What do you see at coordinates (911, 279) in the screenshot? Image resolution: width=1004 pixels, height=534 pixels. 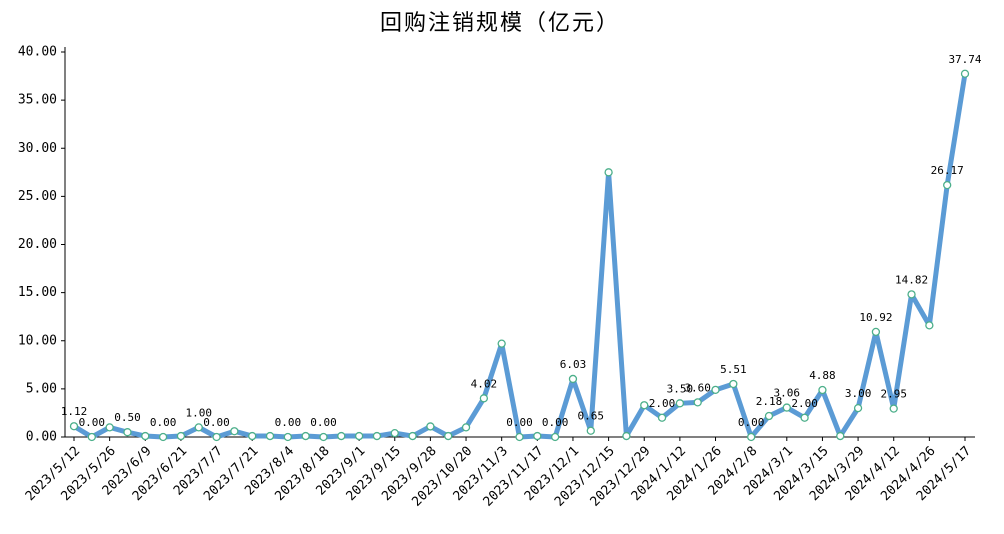 I see `data-label: 14.82` at bounding box center [911, 279].